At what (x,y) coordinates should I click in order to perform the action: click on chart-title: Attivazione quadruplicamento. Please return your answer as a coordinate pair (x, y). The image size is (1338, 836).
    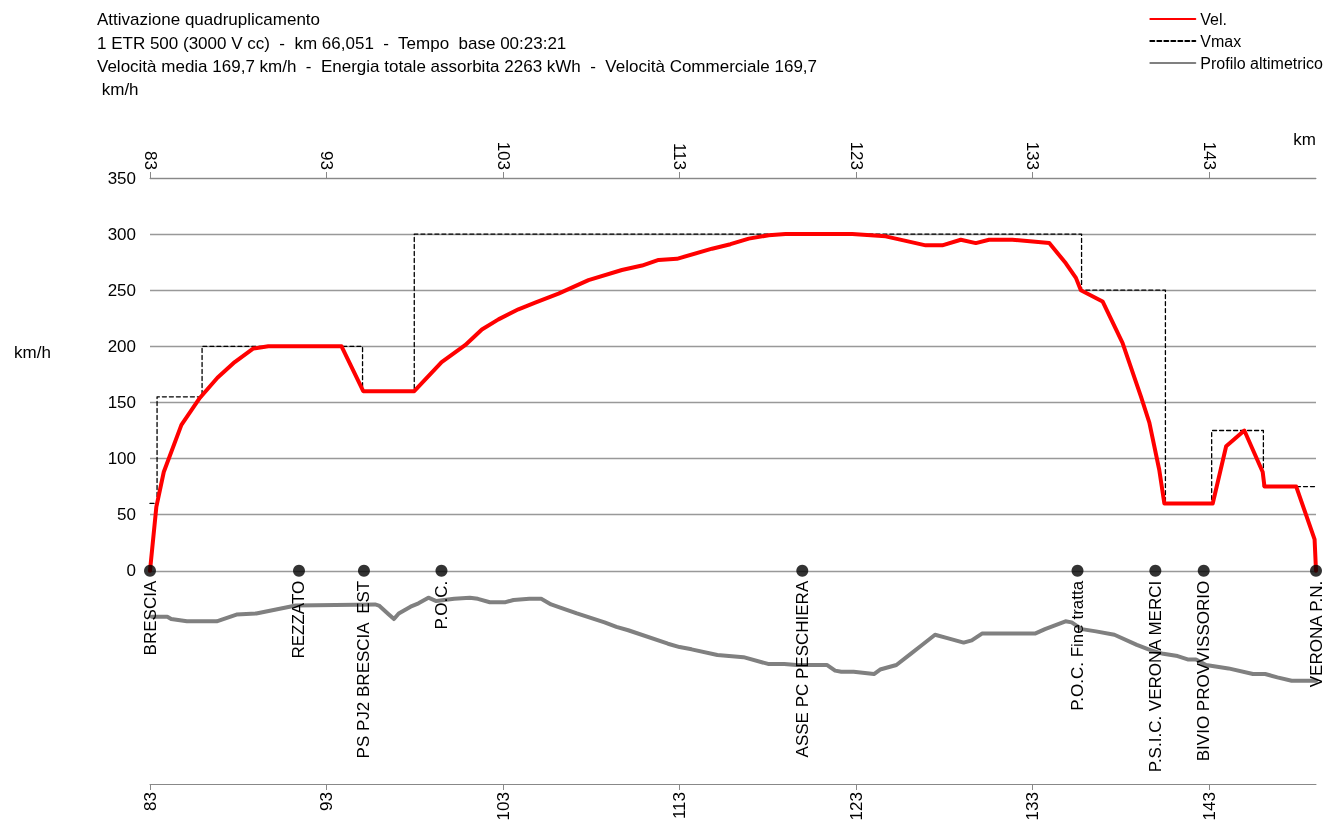
    Looking at the image, I should click on (209, 19).